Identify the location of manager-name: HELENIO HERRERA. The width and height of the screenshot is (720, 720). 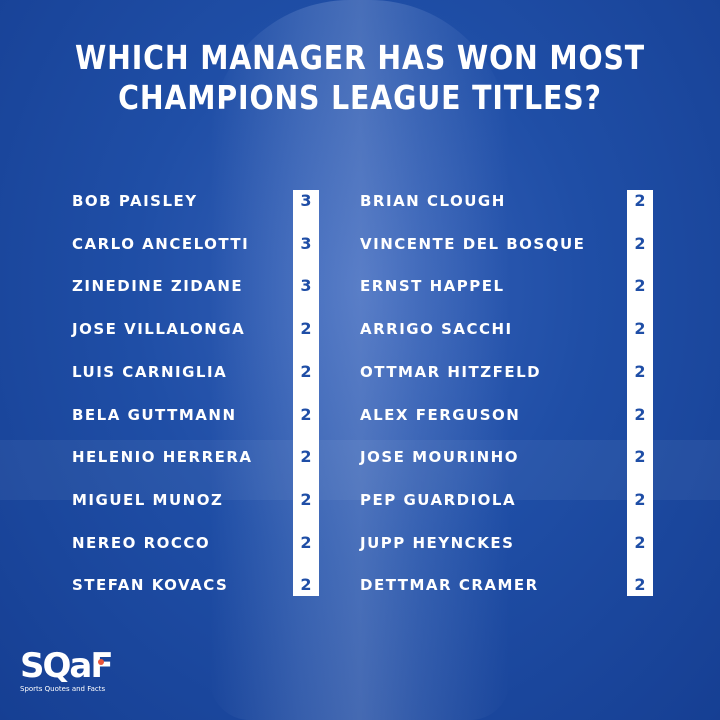
(162, 457).